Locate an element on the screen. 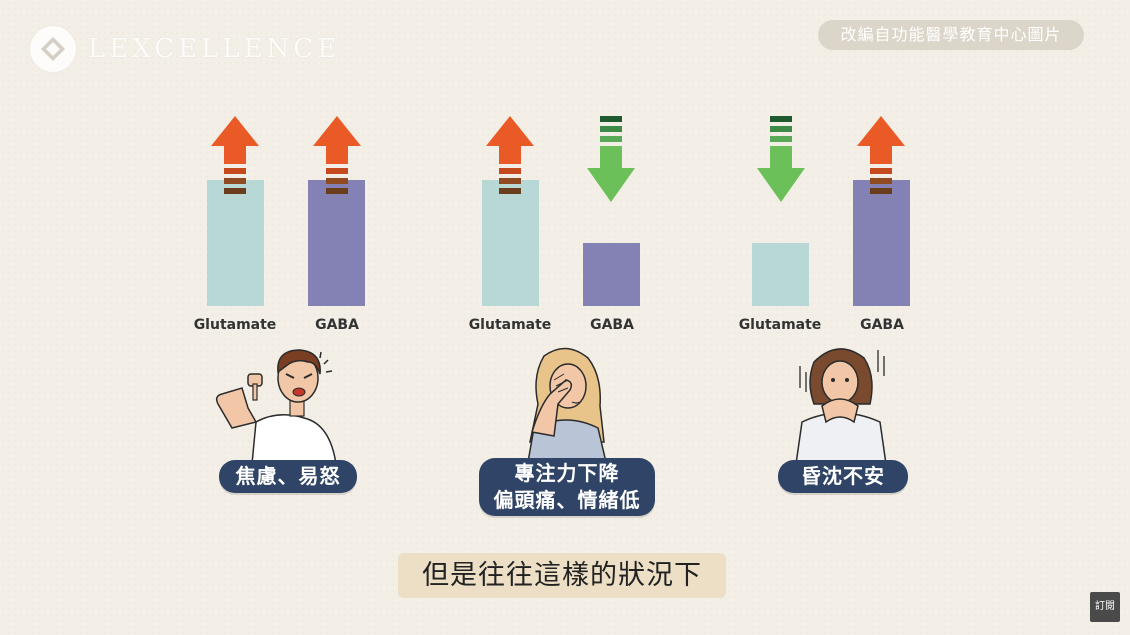 This screenshot has width=1130, height=635. symptom-tag: 昏沈不安 is located at coordinates (843, 476).